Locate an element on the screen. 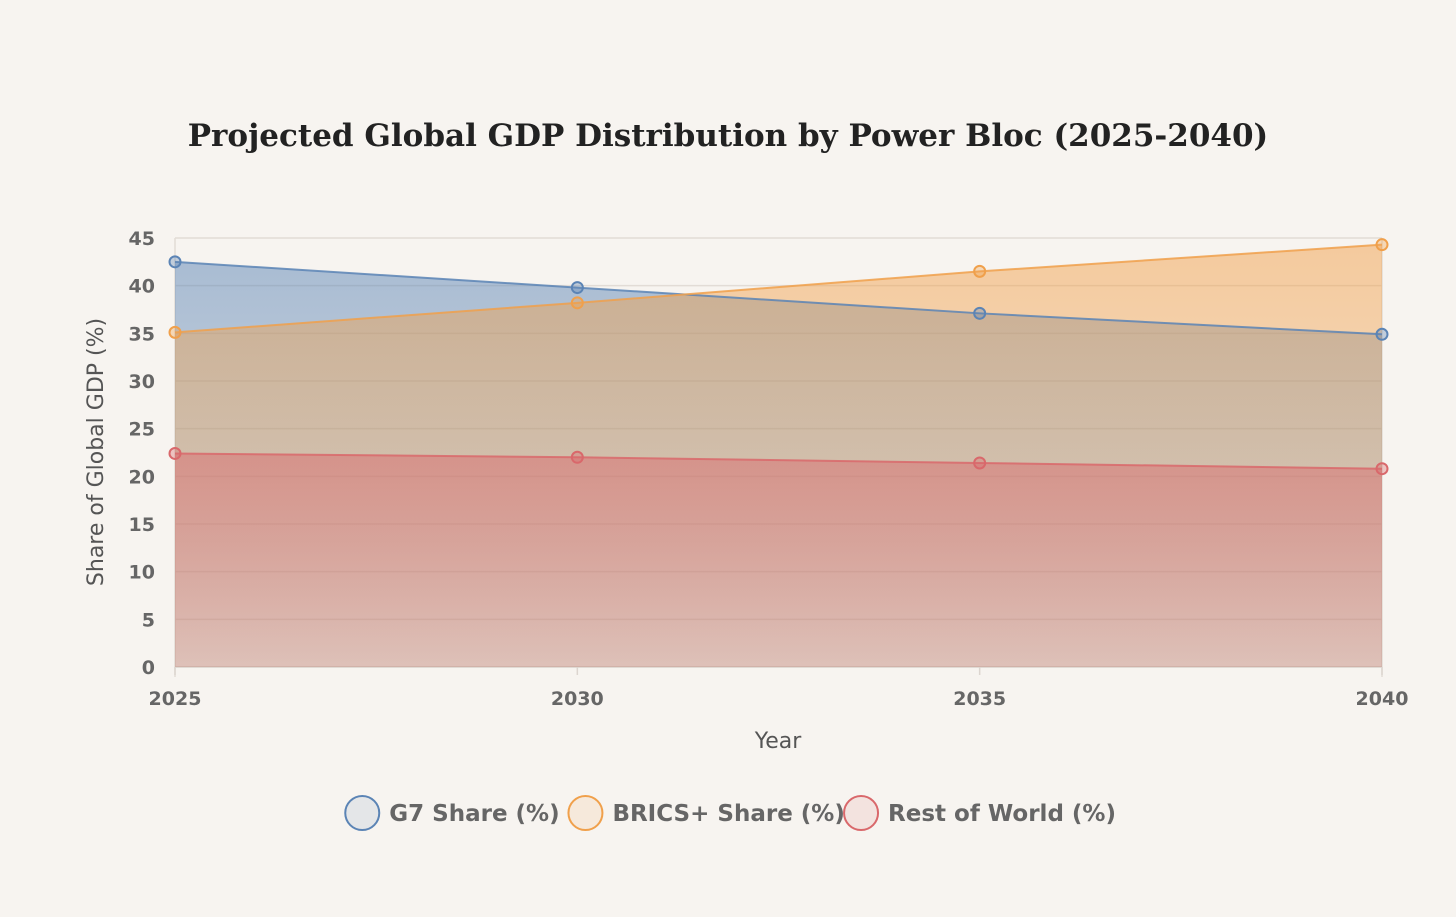 This screenshot has height=917, width=1456. legend-label: BRICS+ Share (%) is located at coordinates (728, 814).